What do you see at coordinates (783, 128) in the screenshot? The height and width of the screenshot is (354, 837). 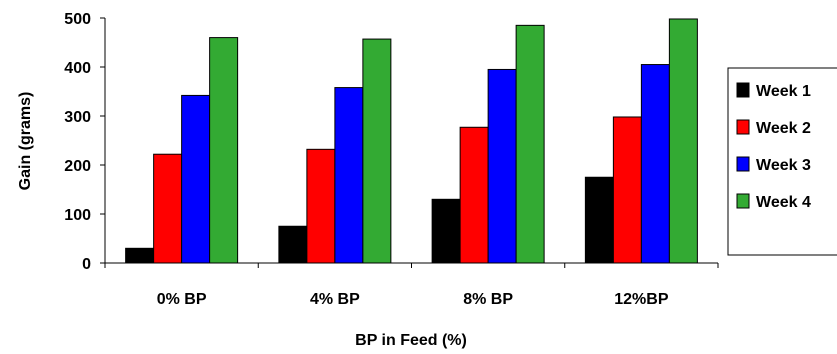 I see `legend-label: Week 2` at bounding box center [783, 128].